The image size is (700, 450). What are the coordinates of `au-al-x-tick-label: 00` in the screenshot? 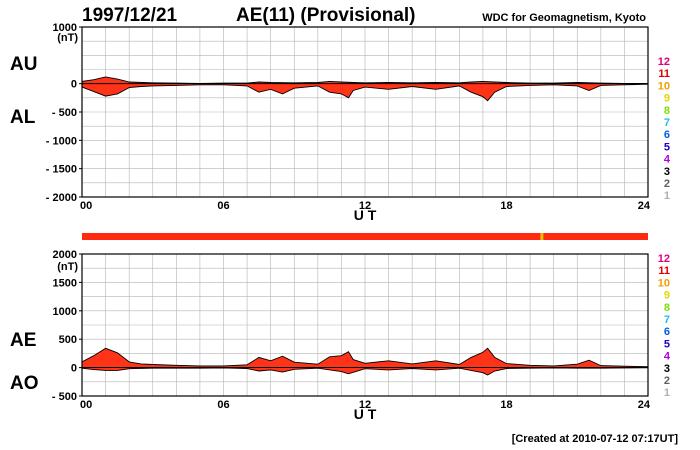 It's located at (86, 206).